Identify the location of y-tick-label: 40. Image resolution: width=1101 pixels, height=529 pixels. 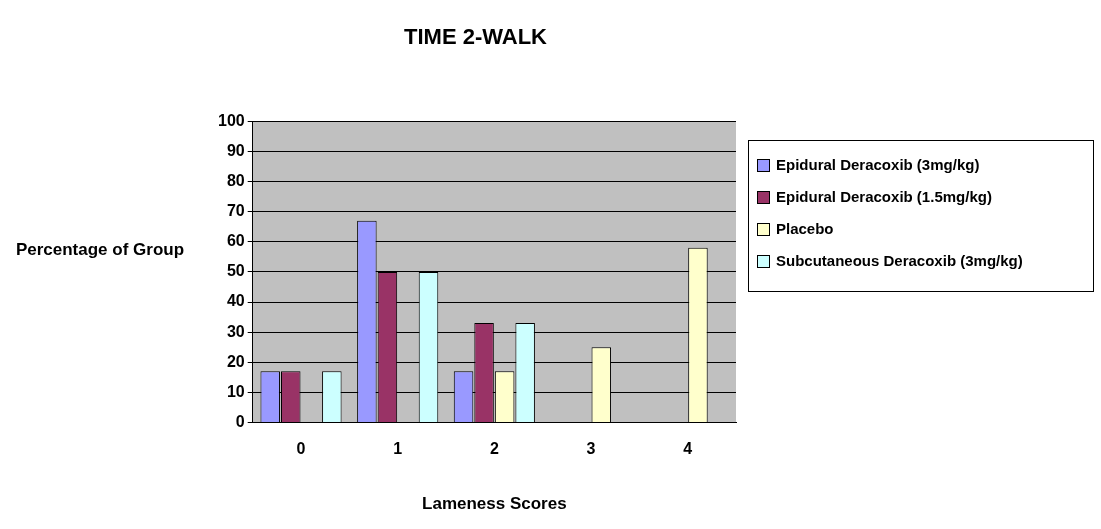
(235, 301).